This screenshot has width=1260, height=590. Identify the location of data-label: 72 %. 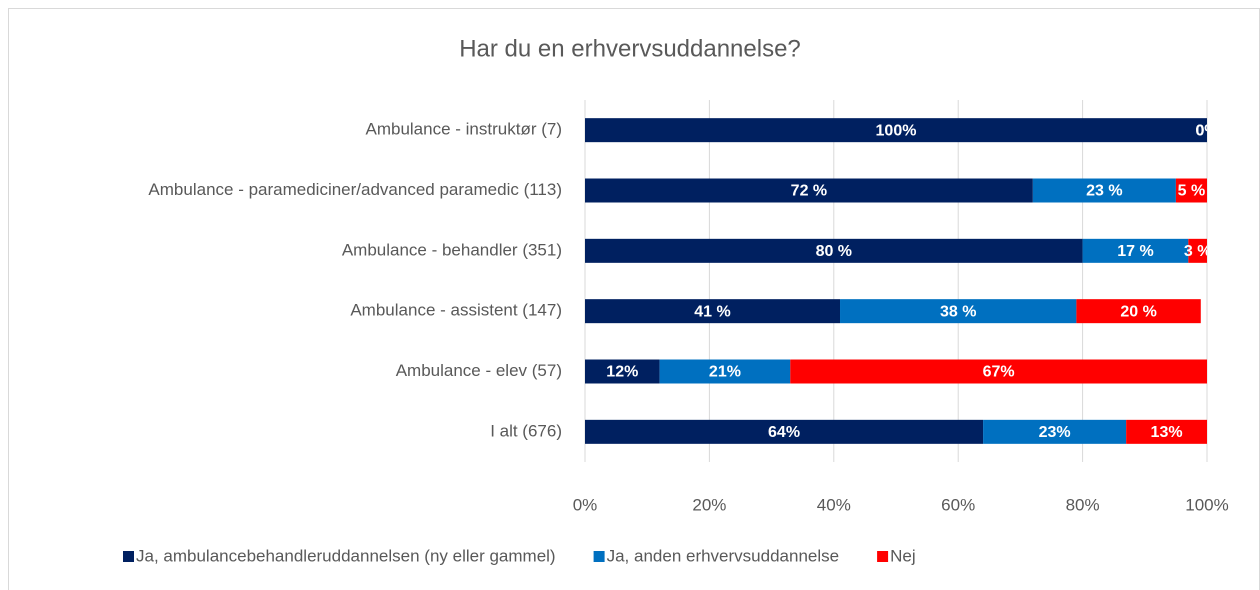
(809, 191).